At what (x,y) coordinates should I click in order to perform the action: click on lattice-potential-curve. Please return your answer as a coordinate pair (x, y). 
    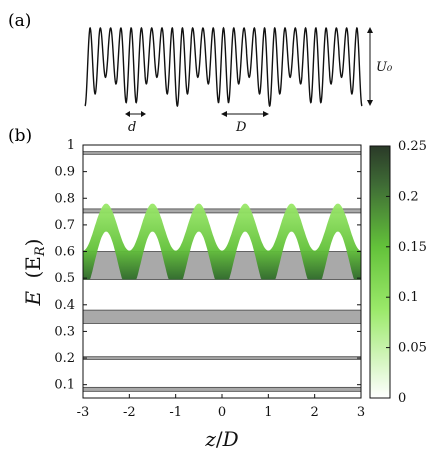
    Looking at the image, I should click on (223, 66).